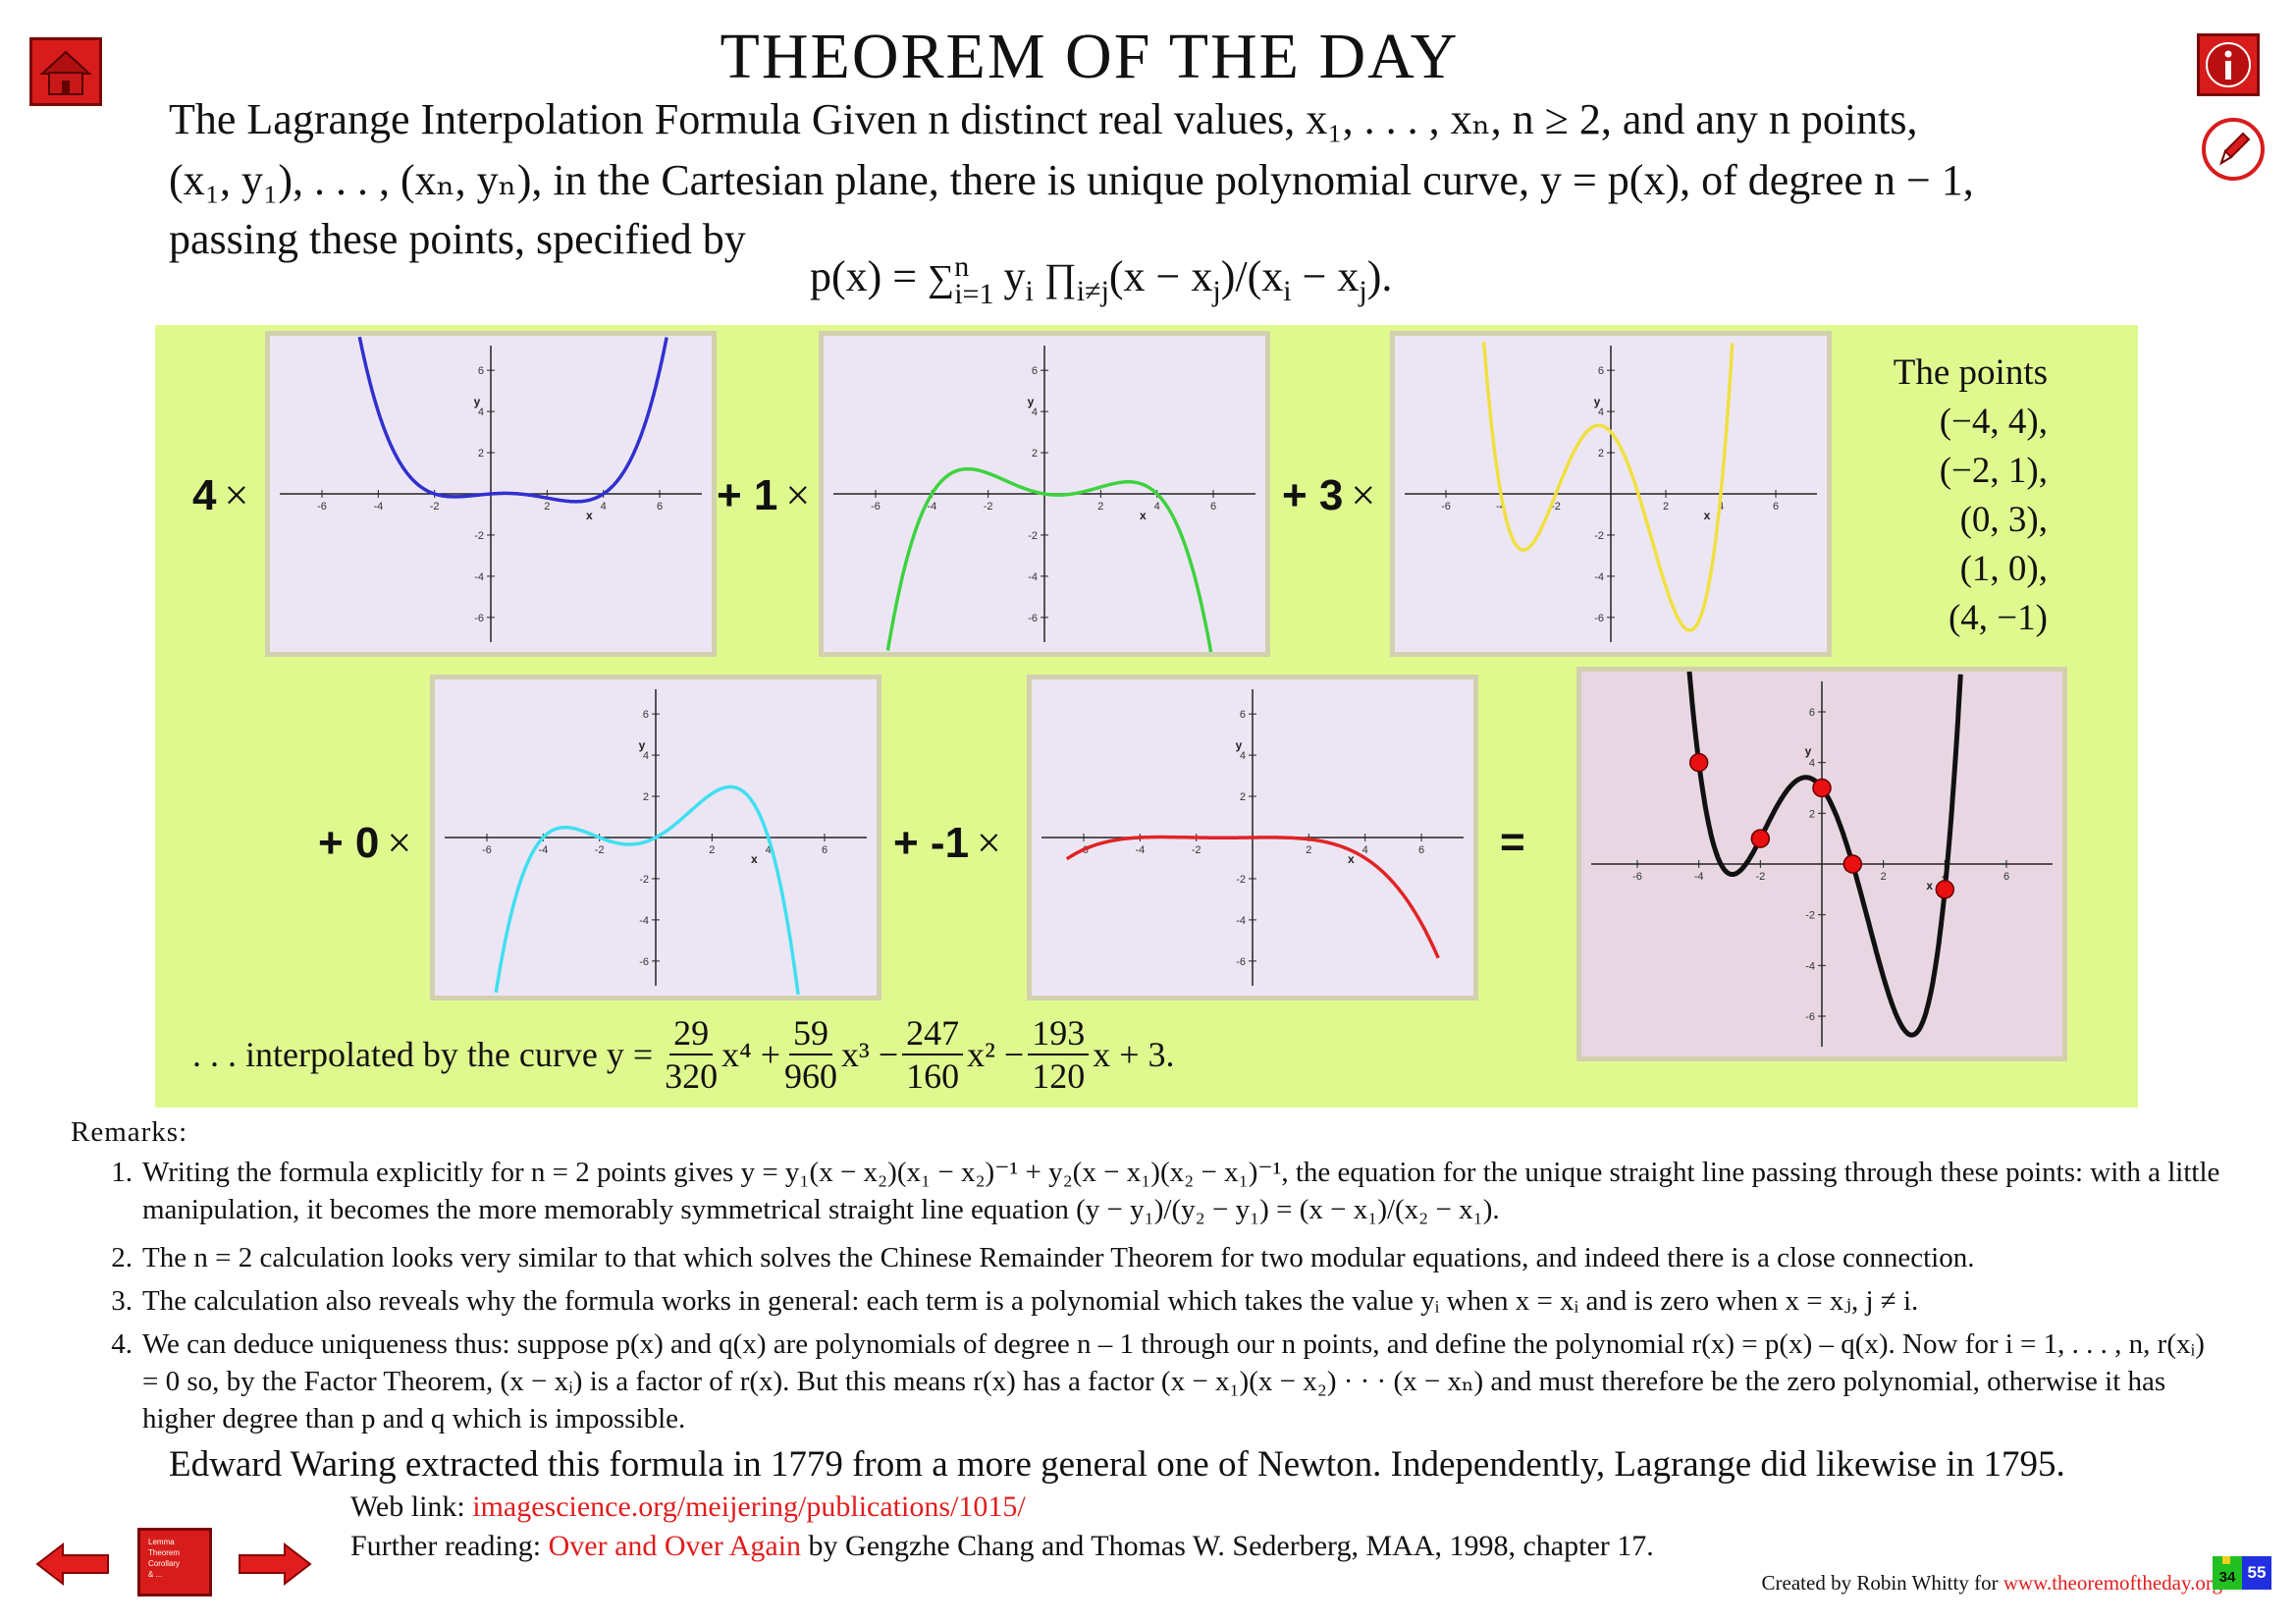 This screenshot has width=2296, height=1623. Describe the element at coordinates (1134, 1054) in the screenshot. I see `term-4-tail: x + 3.` at that location.